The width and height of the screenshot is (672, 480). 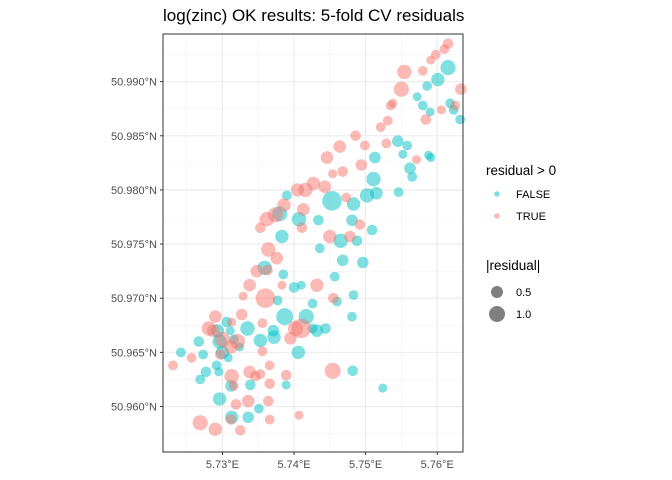 What do you see at coordinates (533, 195) in the screenshot?
I see `legend-label-false: FALSE` at bounding box center [533, 195].